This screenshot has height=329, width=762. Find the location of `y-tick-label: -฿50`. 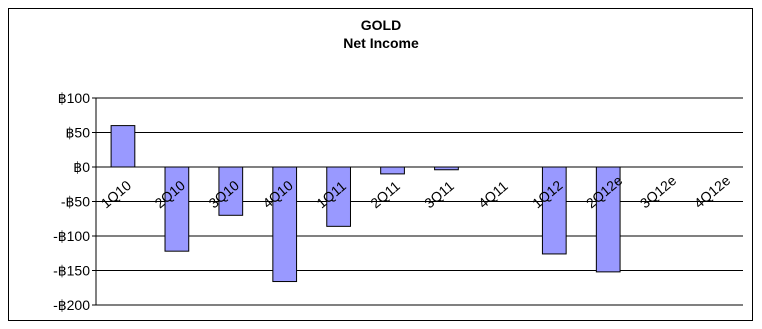

y-tick-label: -฿50 is located at coordinates (75, 202).